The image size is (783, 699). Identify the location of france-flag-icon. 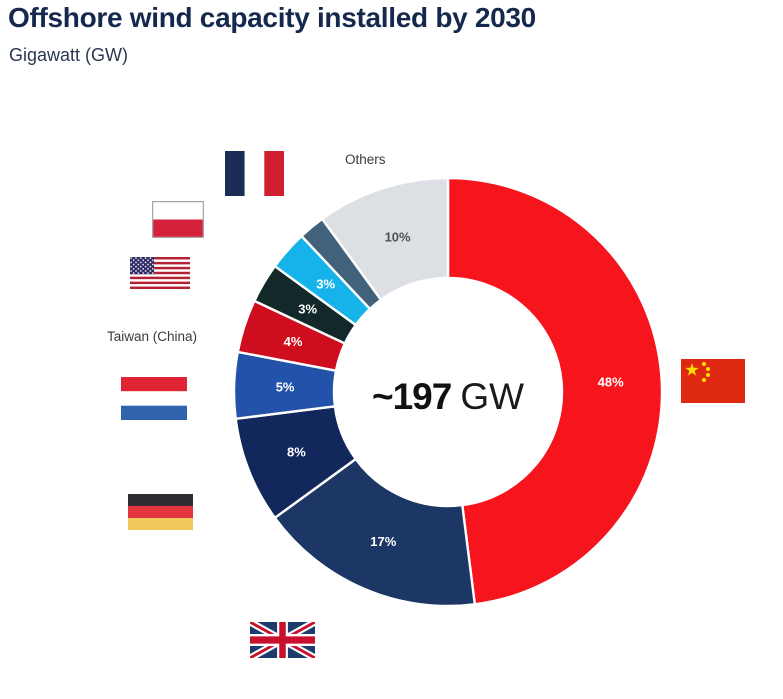
(254, 173).